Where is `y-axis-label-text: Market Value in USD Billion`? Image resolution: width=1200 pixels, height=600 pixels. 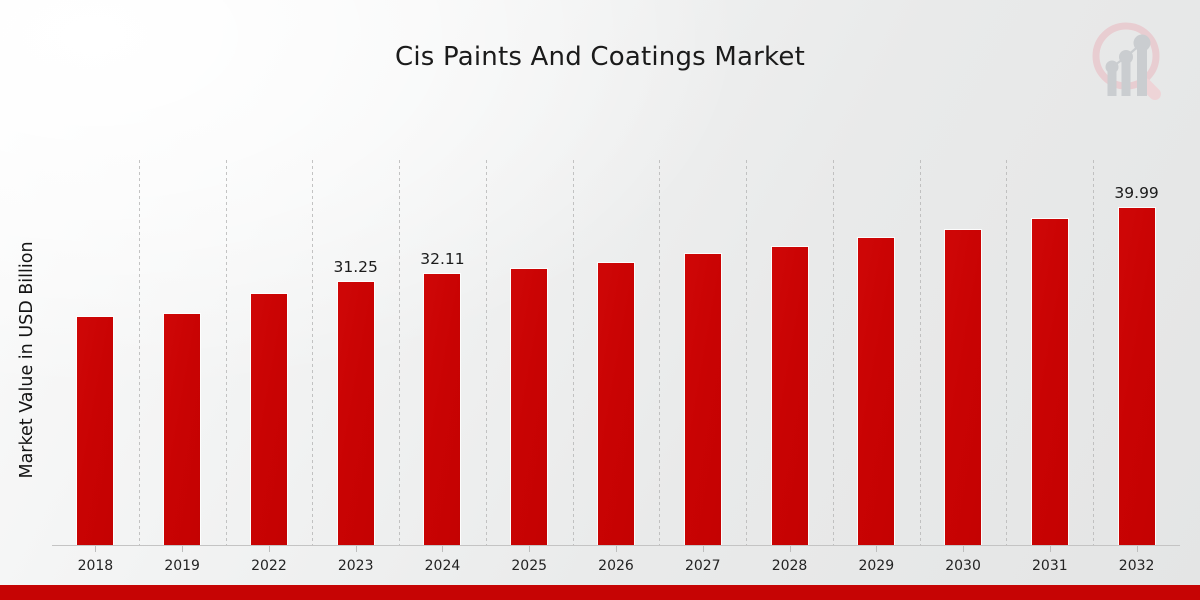 y-axis-label-text: Market Value in USD Billion is located at coordinates (26, 360).